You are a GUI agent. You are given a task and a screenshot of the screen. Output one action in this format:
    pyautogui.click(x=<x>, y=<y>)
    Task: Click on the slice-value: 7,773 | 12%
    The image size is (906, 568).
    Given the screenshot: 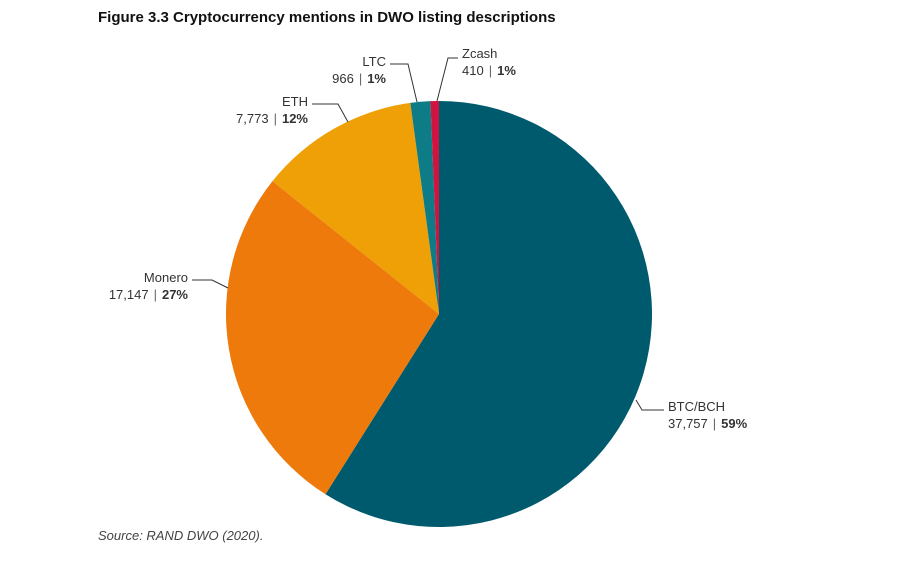 What is the action you would take?
    pyautogui.click(x=272, y=118)
    